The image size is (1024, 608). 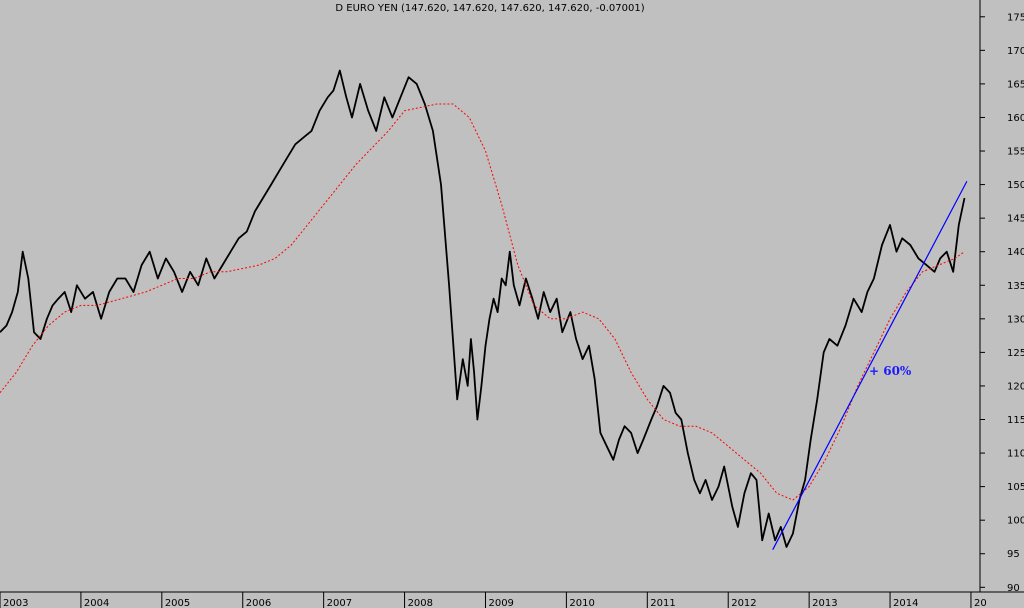 I want to click on x-tick-label: 2007, so click(x=339, y=603).